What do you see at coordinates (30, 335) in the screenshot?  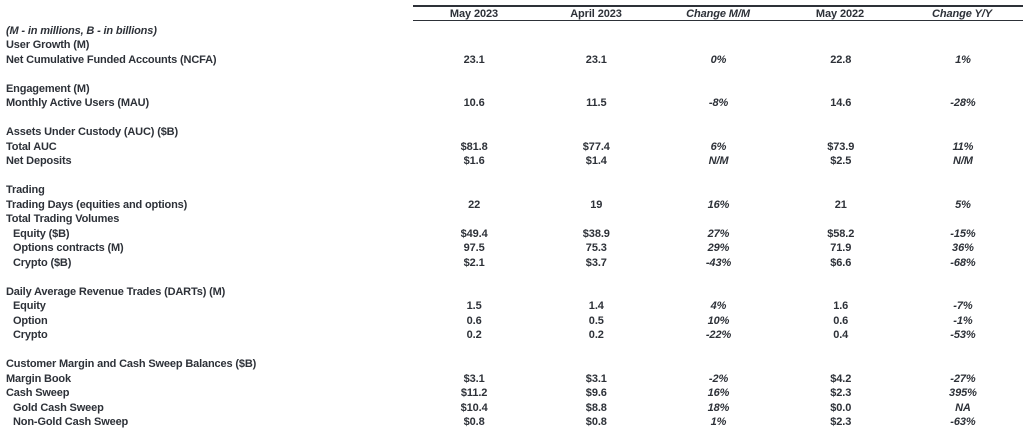 I see `metric-label: Crypto` at bounding box center [30, 335].